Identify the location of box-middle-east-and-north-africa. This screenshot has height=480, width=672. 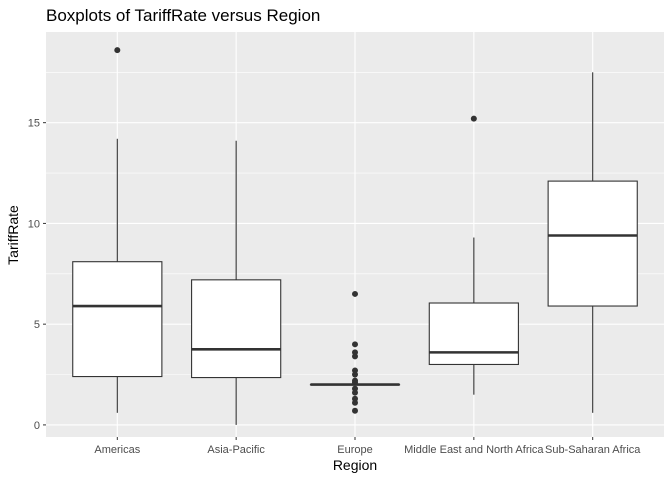
(473, 255).